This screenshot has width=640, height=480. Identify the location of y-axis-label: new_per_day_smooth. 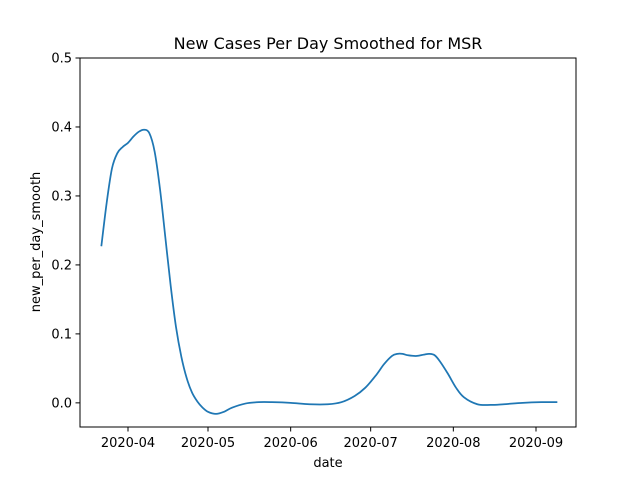
(36, 242).